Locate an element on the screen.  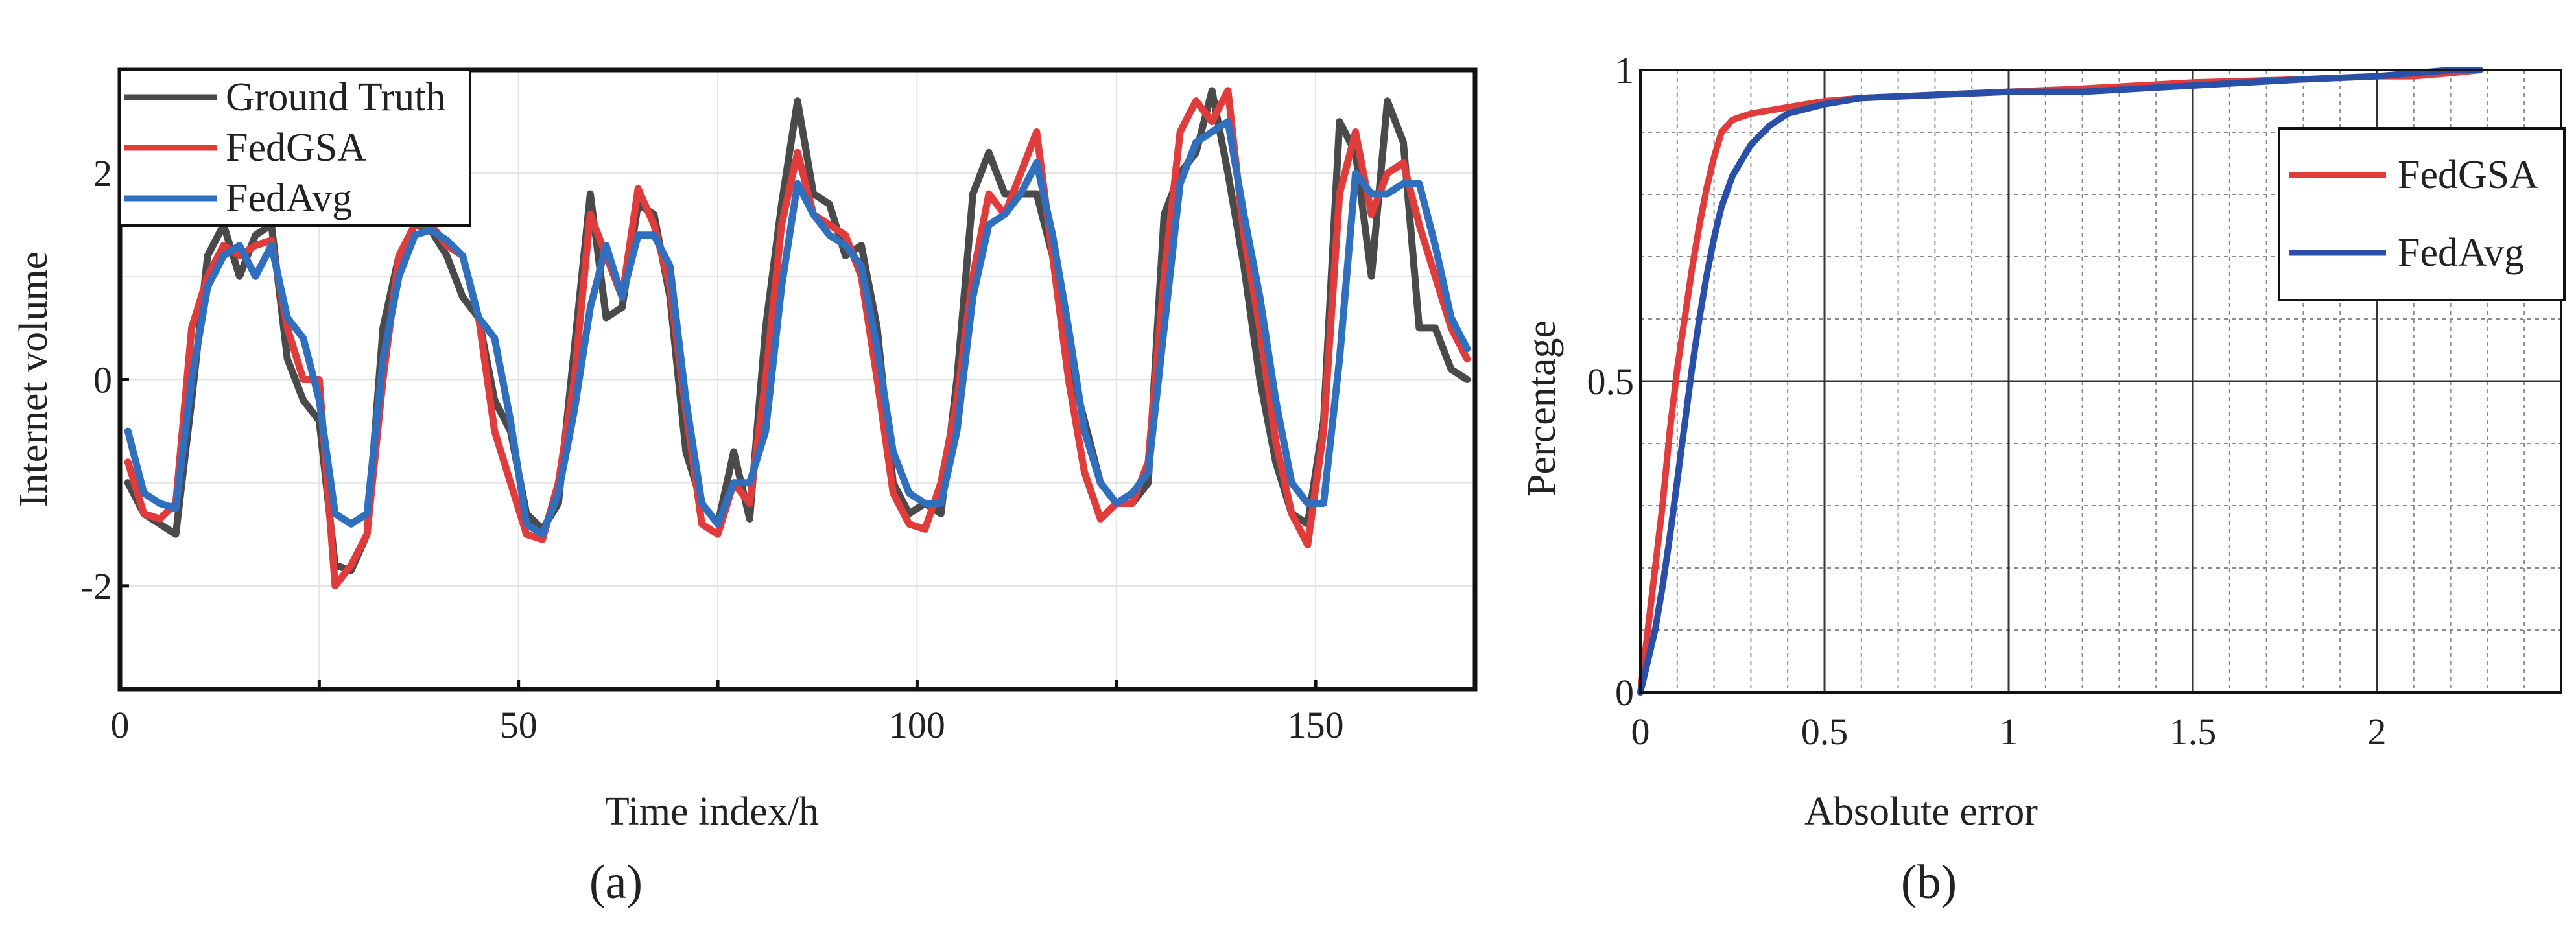
chart-b-xtick-label: 1.5 is located at coordinates (2193, 732).